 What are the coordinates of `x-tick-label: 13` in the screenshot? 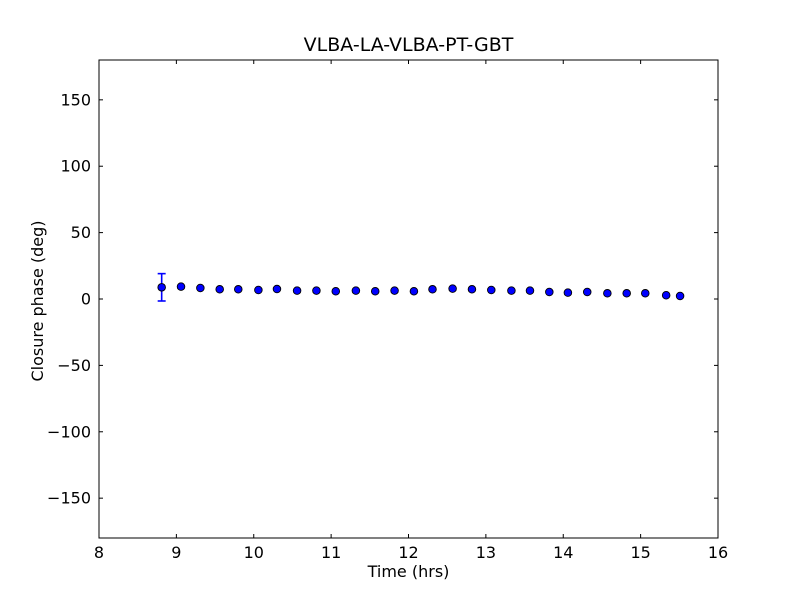 It's located at (486, 552).